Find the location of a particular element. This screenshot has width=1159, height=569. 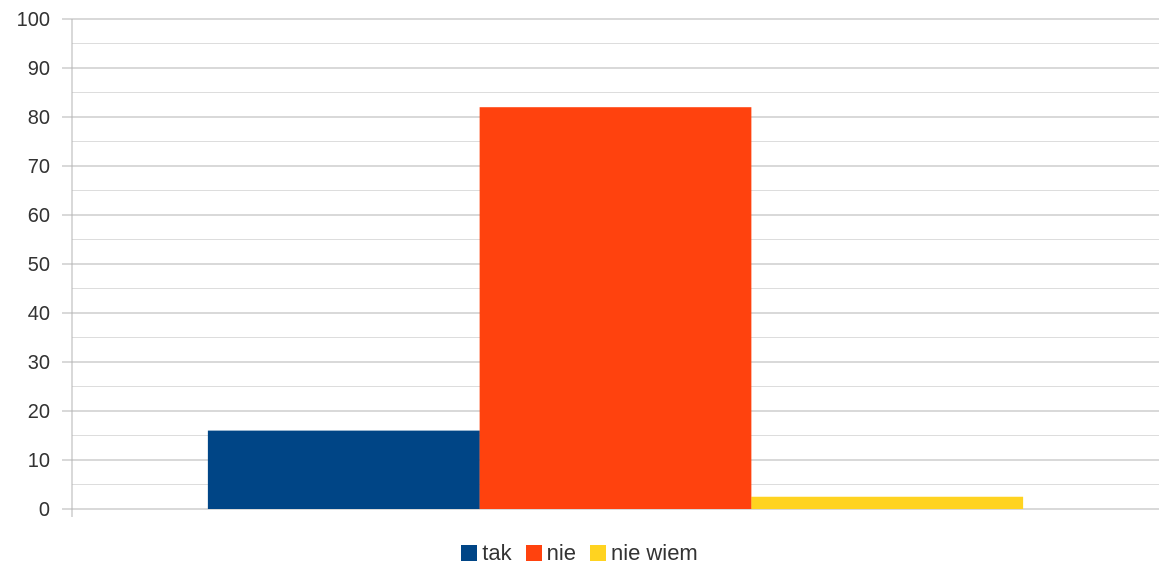

bar-tak is located at coordinates (343, 469).